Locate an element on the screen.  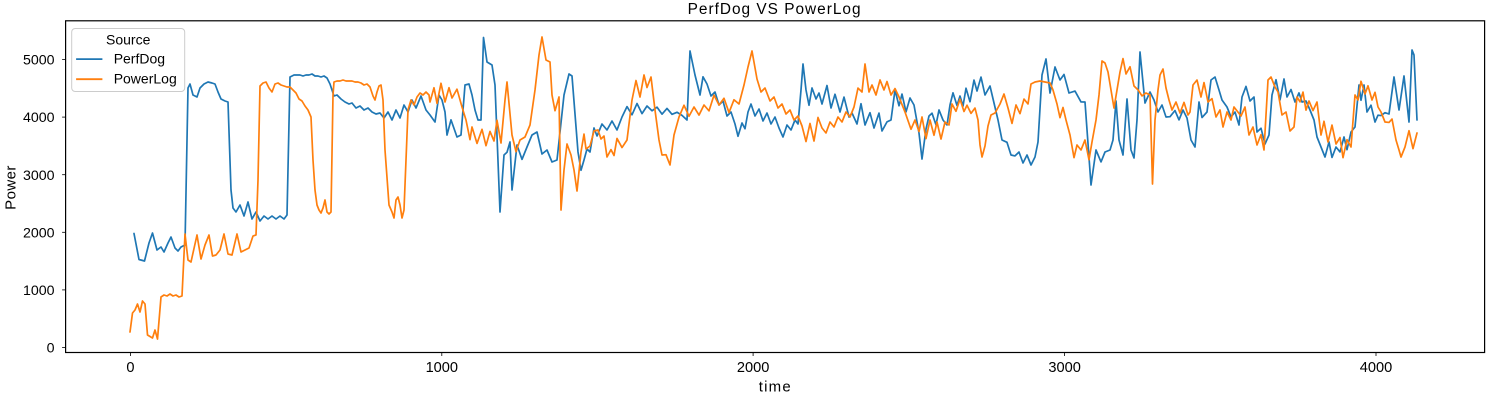
svg-text: 5000 is located at coordinates (39, 61).